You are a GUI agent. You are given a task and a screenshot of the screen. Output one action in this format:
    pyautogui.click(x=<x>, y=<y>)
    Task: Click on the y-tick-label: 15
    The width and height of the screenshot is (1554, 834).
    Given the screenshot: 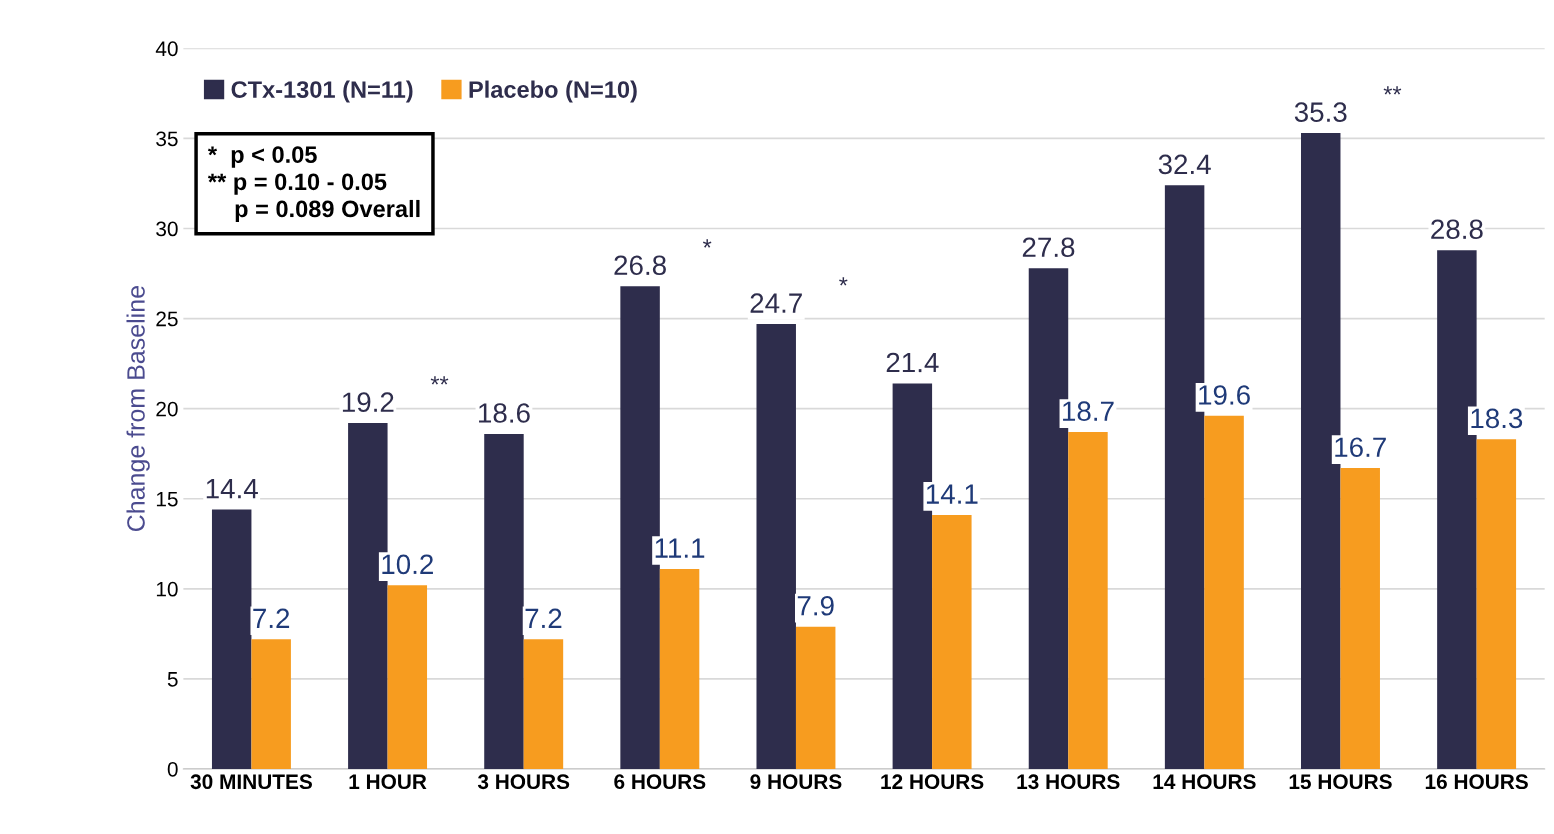 What is the action you would take?
    pyautogui.click(x=167, y=499)
    